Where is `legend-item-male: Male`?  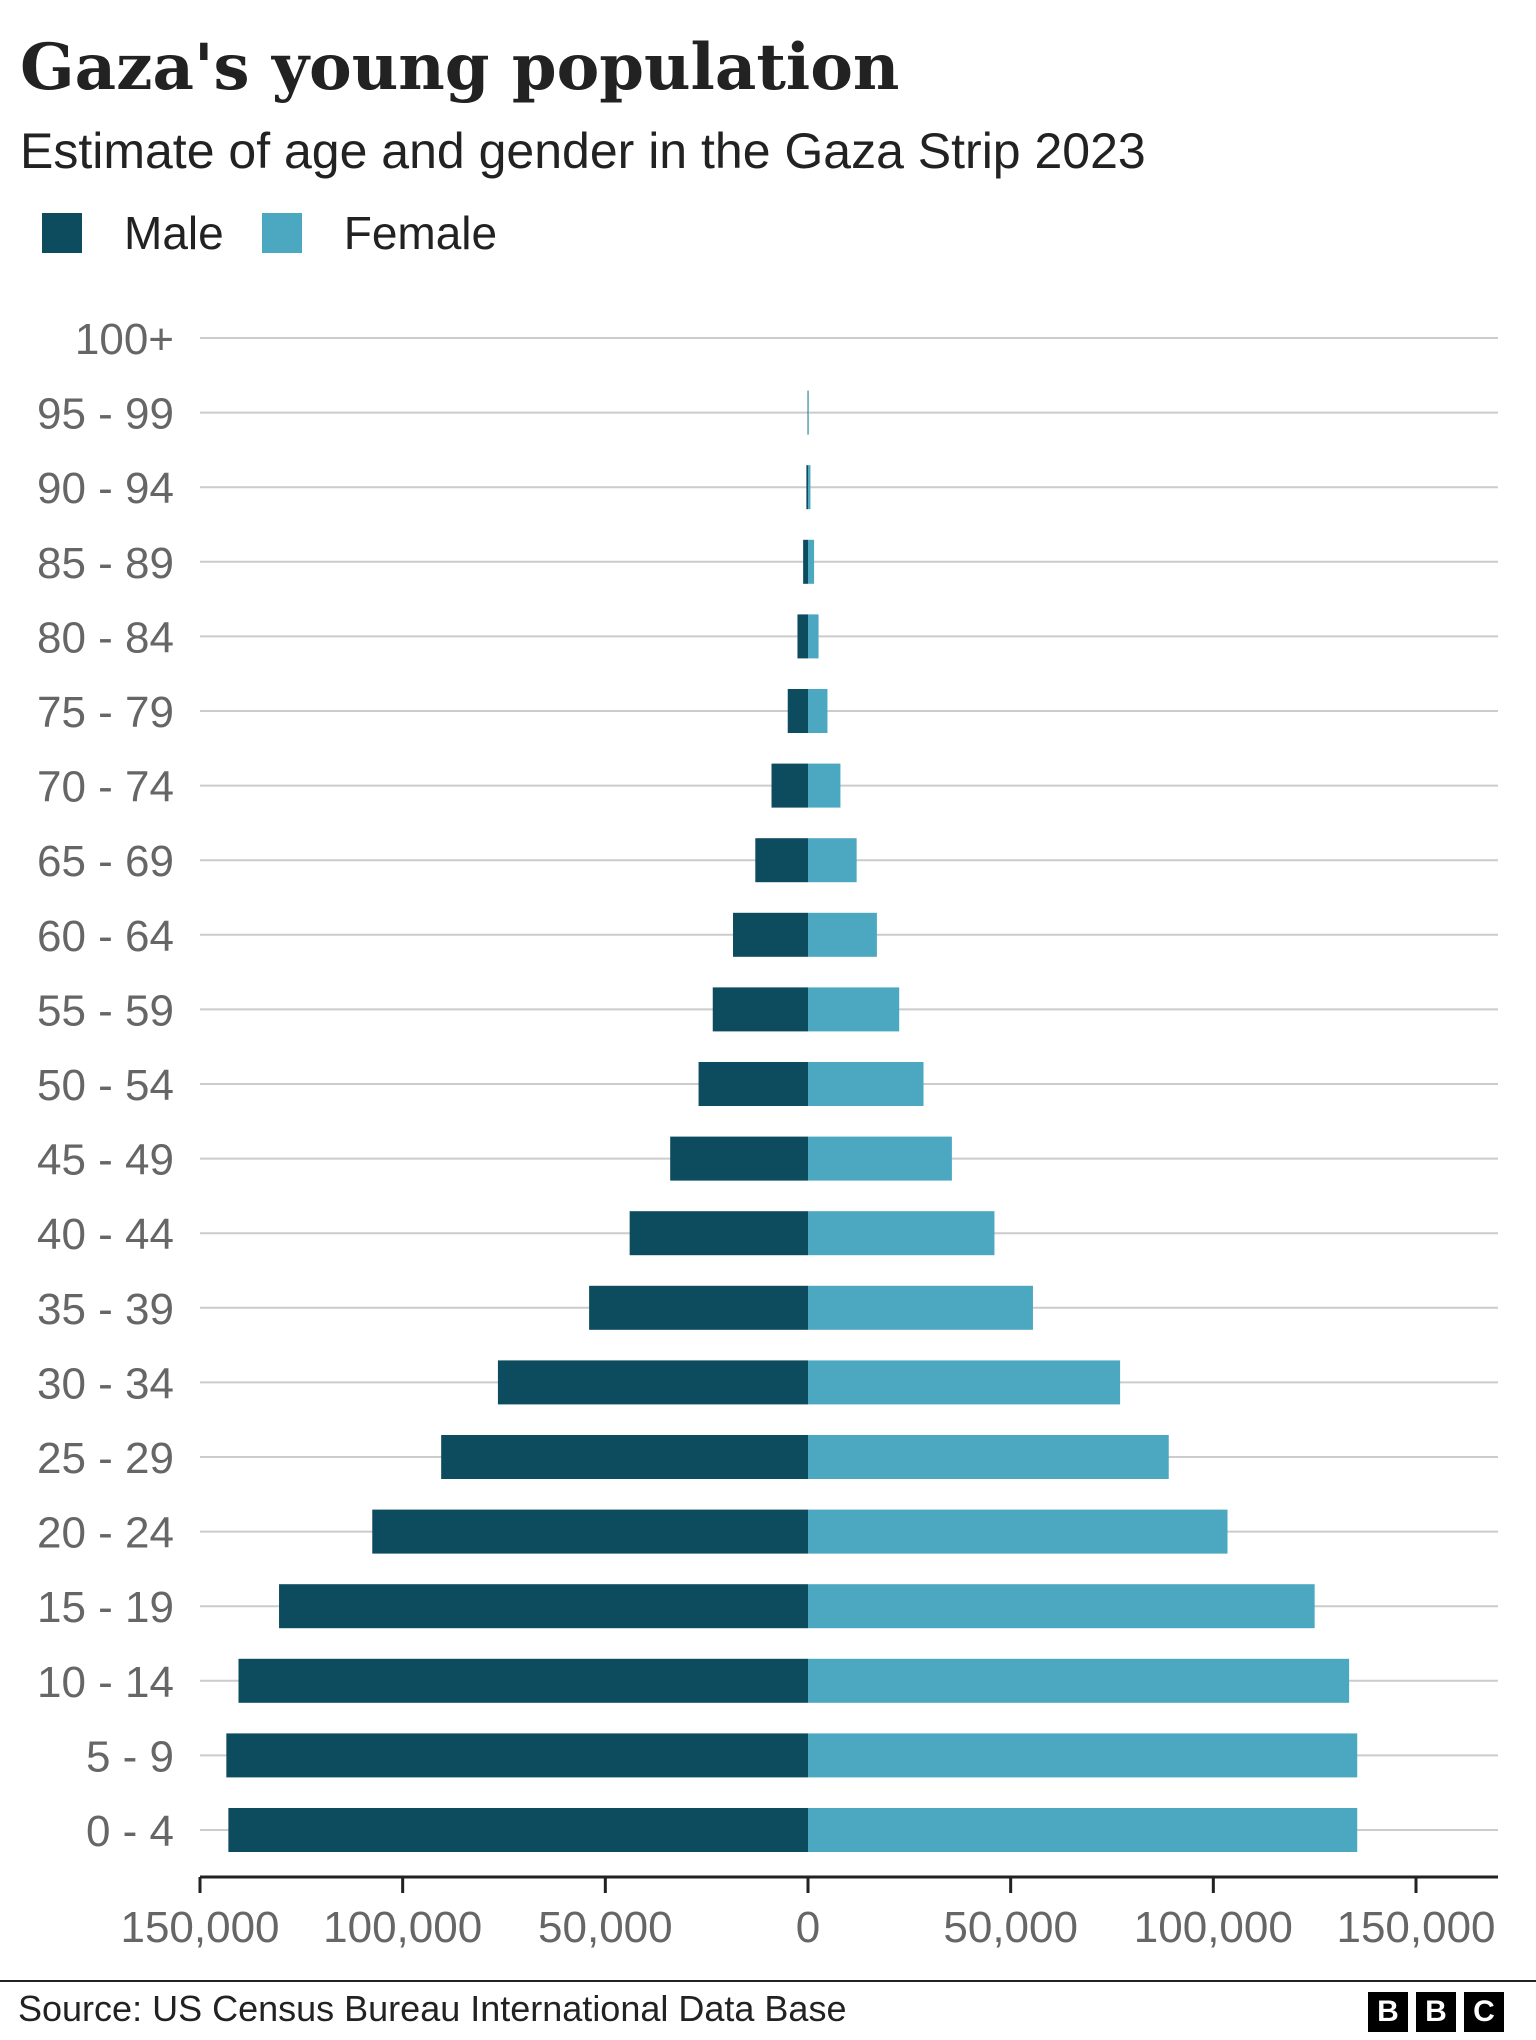
legend-item-male: Male is located at coordinates (133, 233).